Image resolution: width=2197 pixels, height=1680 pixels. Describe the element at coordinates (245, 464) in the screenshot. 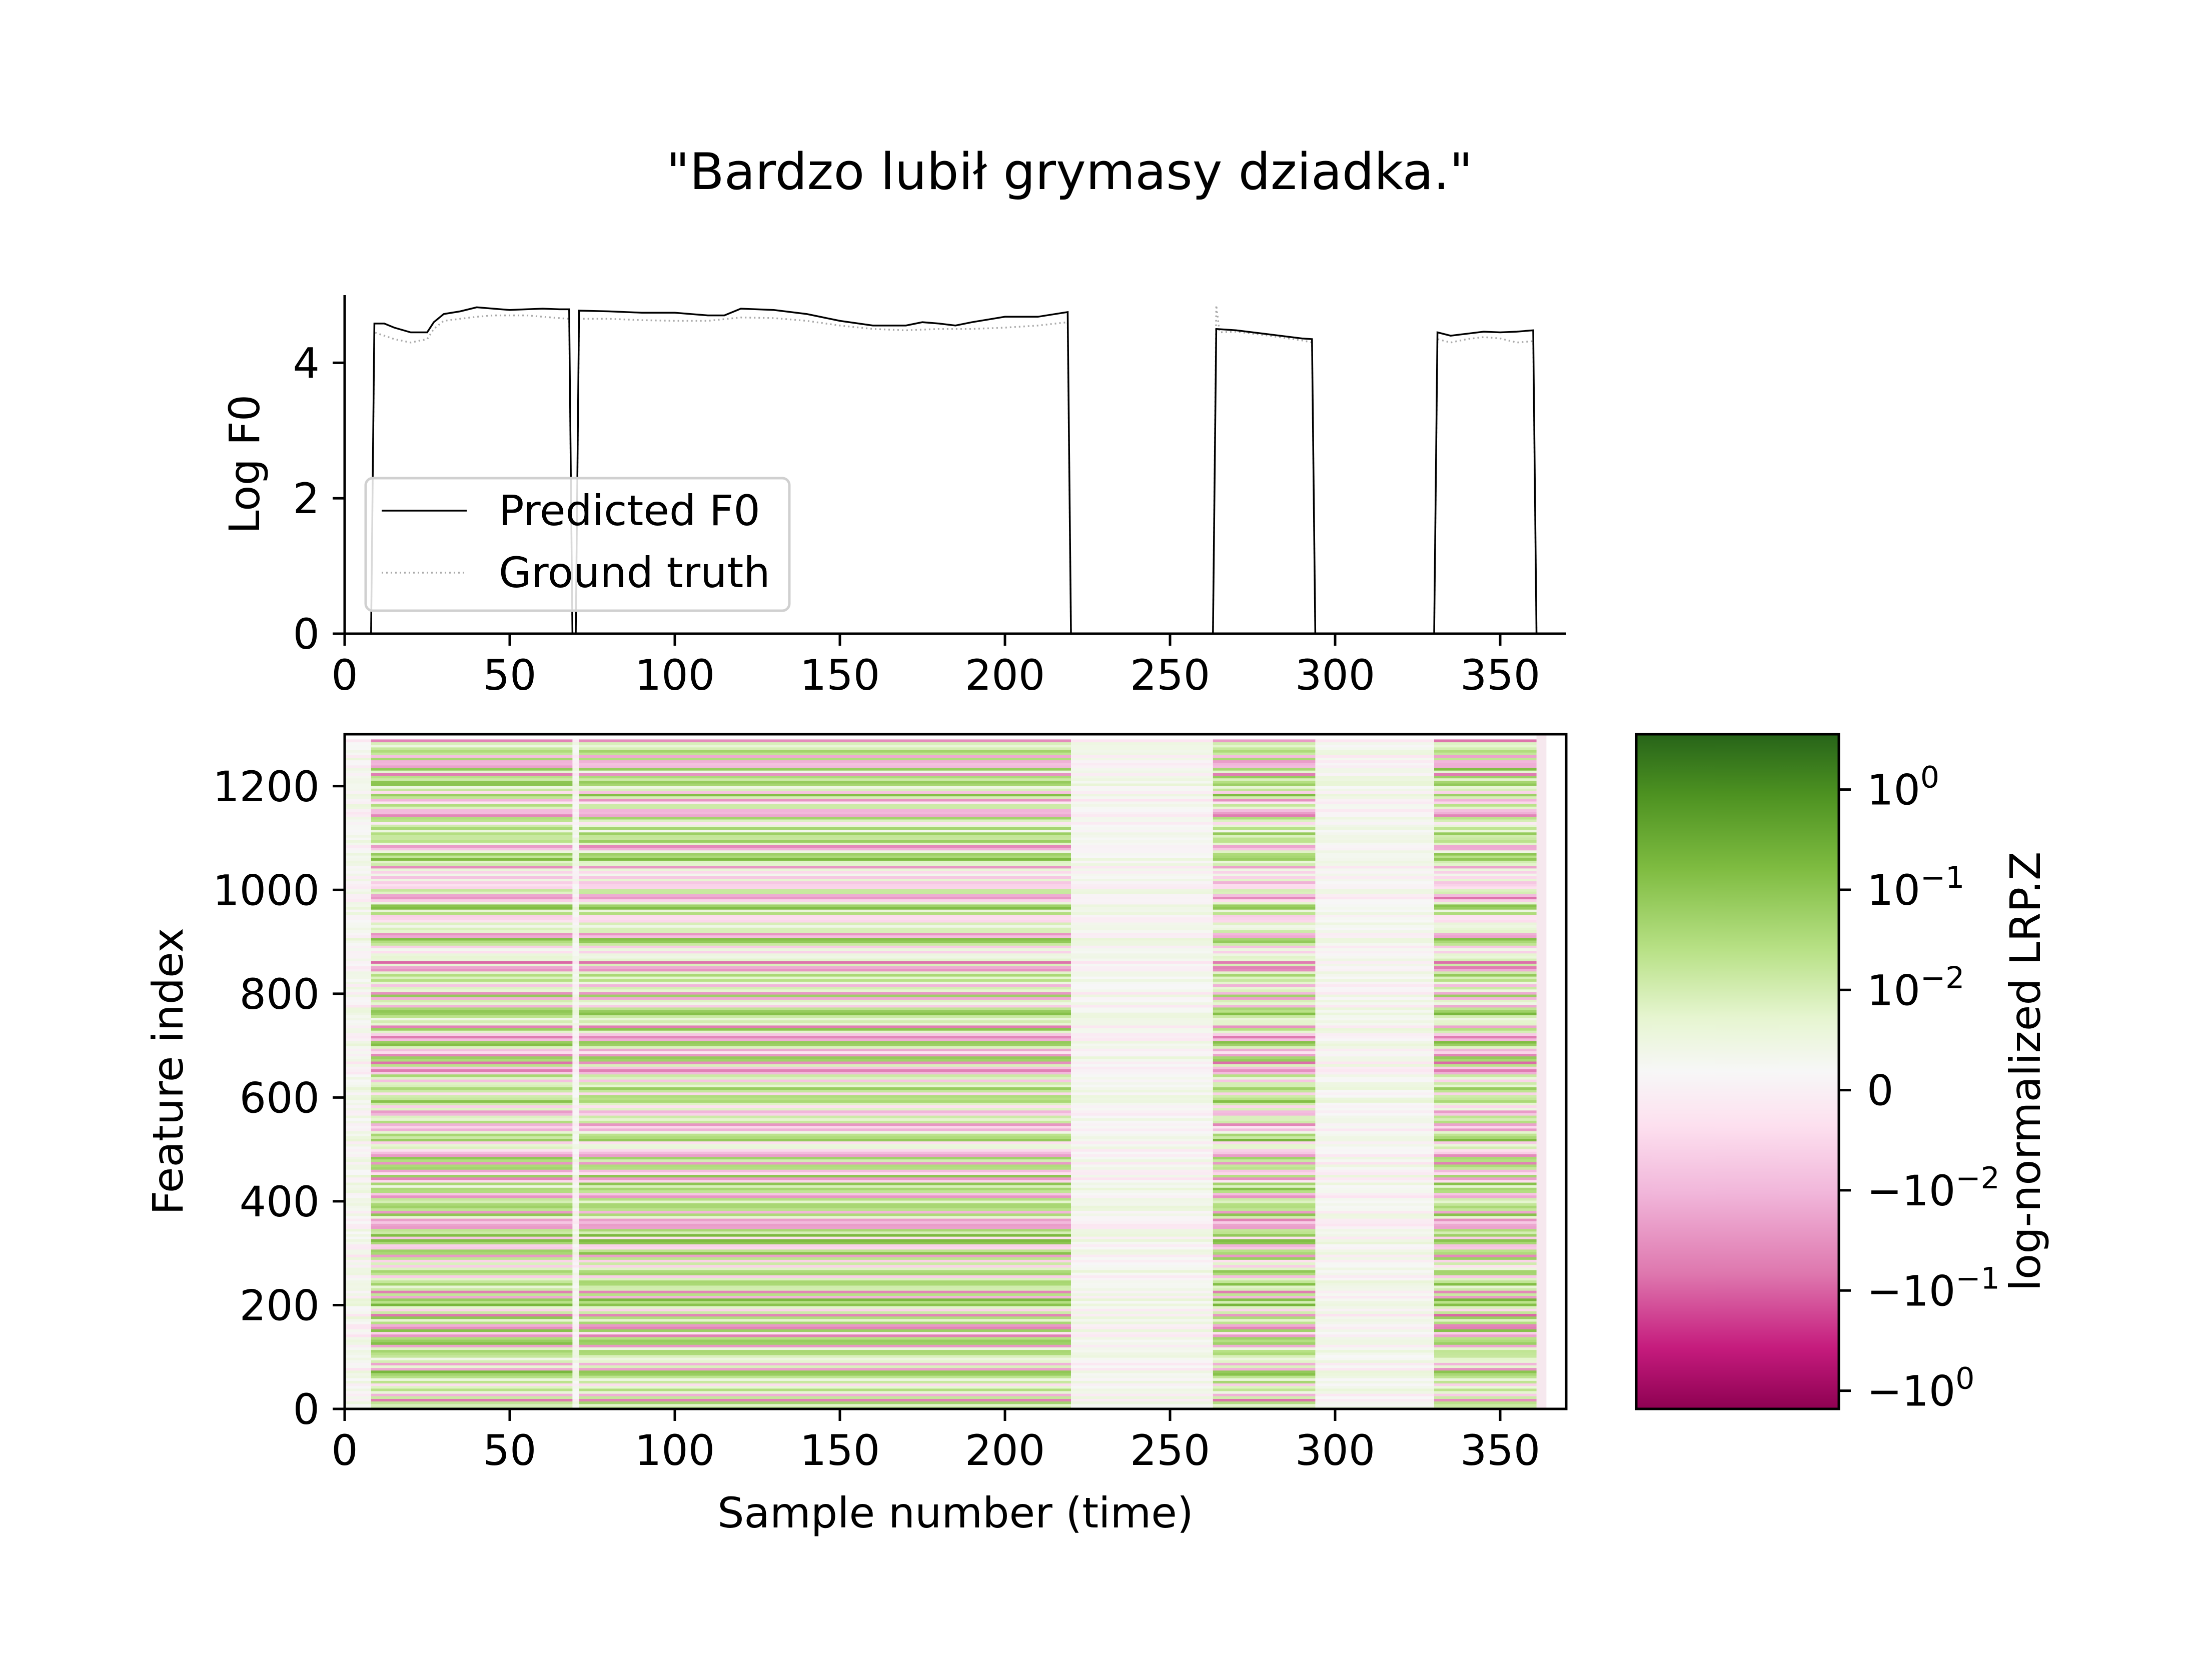

I see `f0-y-axis-label: Log F0` at that location.